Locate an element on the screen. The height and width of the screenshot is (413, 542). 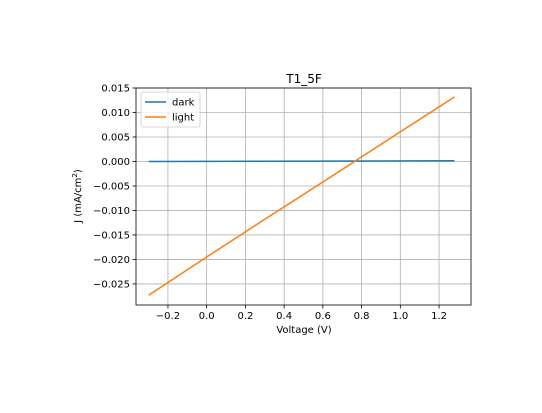
x-axis-label: Voltage (V) is located at coordinates (303, 330).